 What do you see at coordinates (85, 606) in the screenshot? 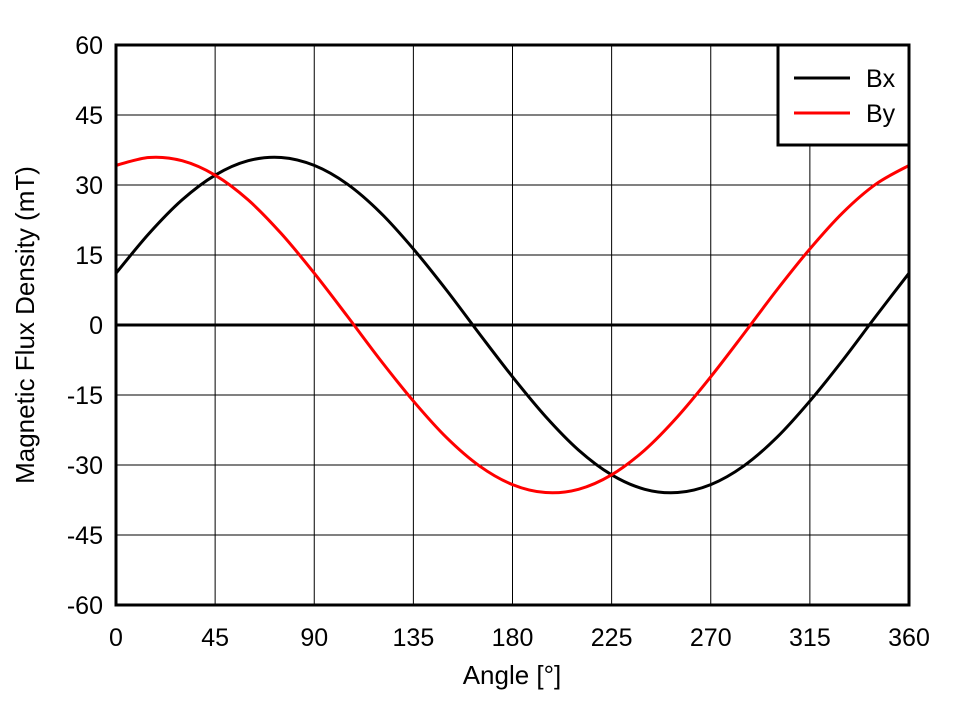
I see `y-tick-label: -60` at bounding box center [85, 606].